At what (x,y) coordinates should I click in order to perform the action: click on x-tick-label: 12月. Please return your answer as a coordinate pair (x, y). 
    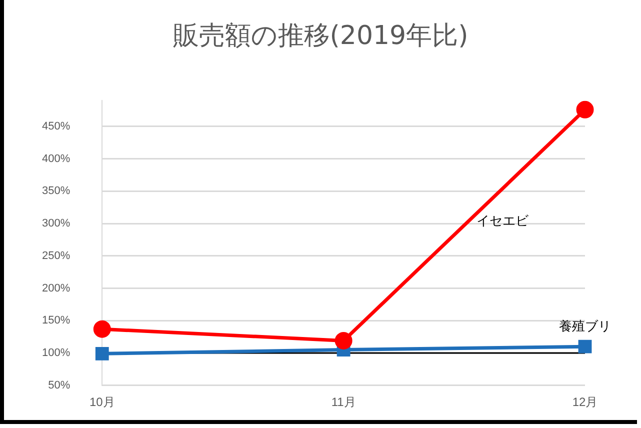
    Looking at the image, I should click on (585, 401).